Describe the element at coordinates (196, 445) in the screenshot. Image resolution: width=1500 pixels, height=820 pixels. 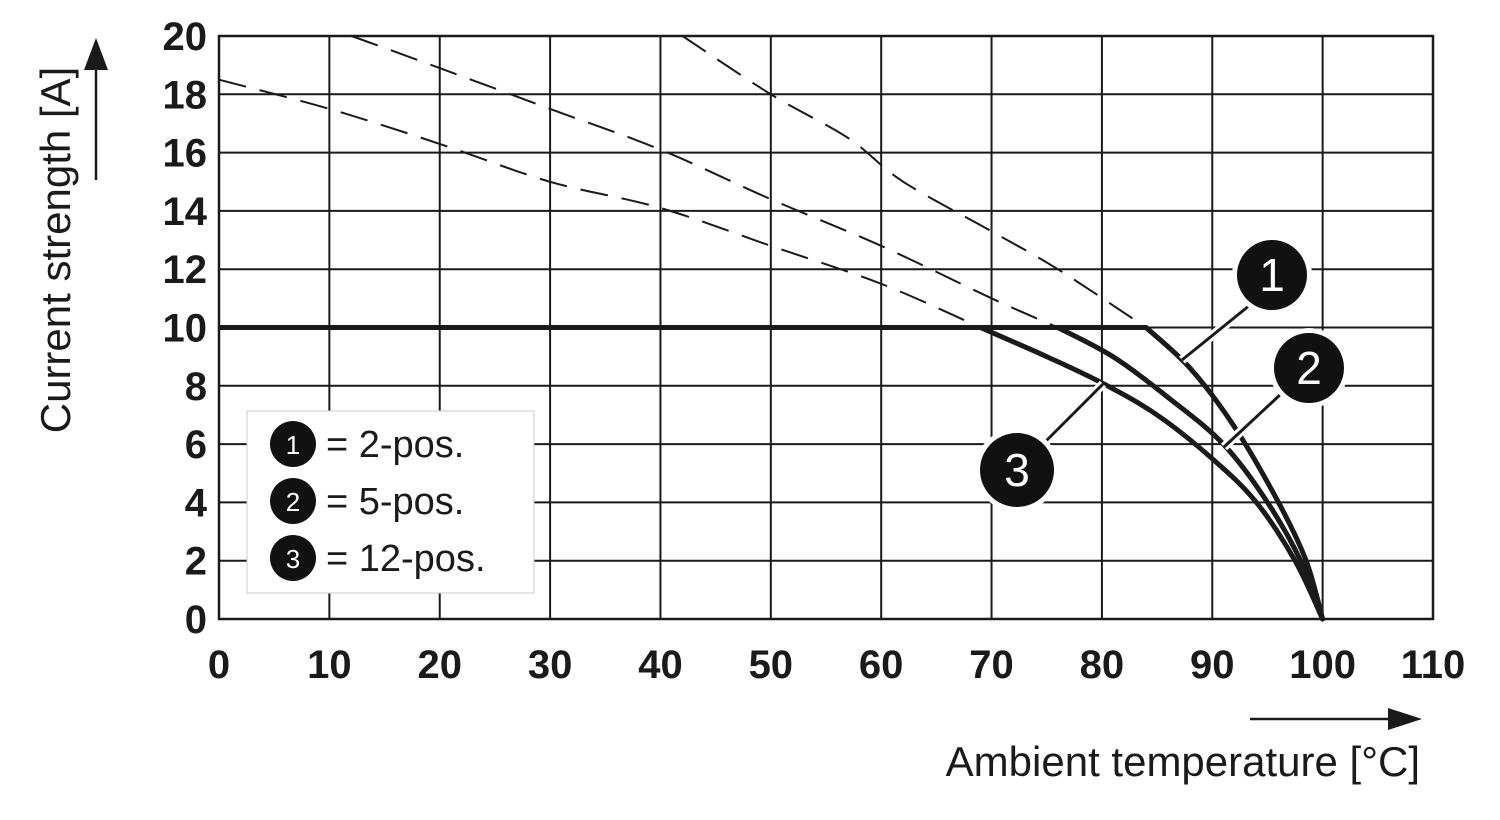
I see `y-tick-label: 6` at that location.